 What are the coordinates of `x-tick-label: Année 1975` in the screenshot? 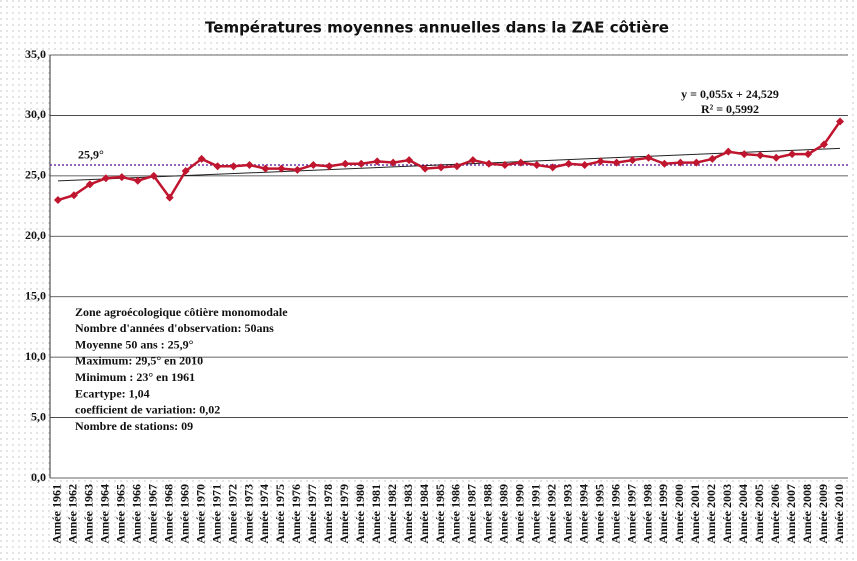 It's located at (280, 514).